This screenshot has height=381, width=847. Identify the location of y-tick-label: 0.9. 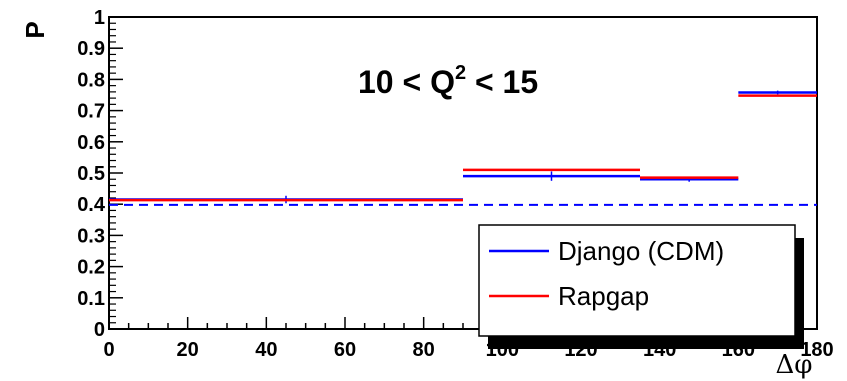
(91, 49).